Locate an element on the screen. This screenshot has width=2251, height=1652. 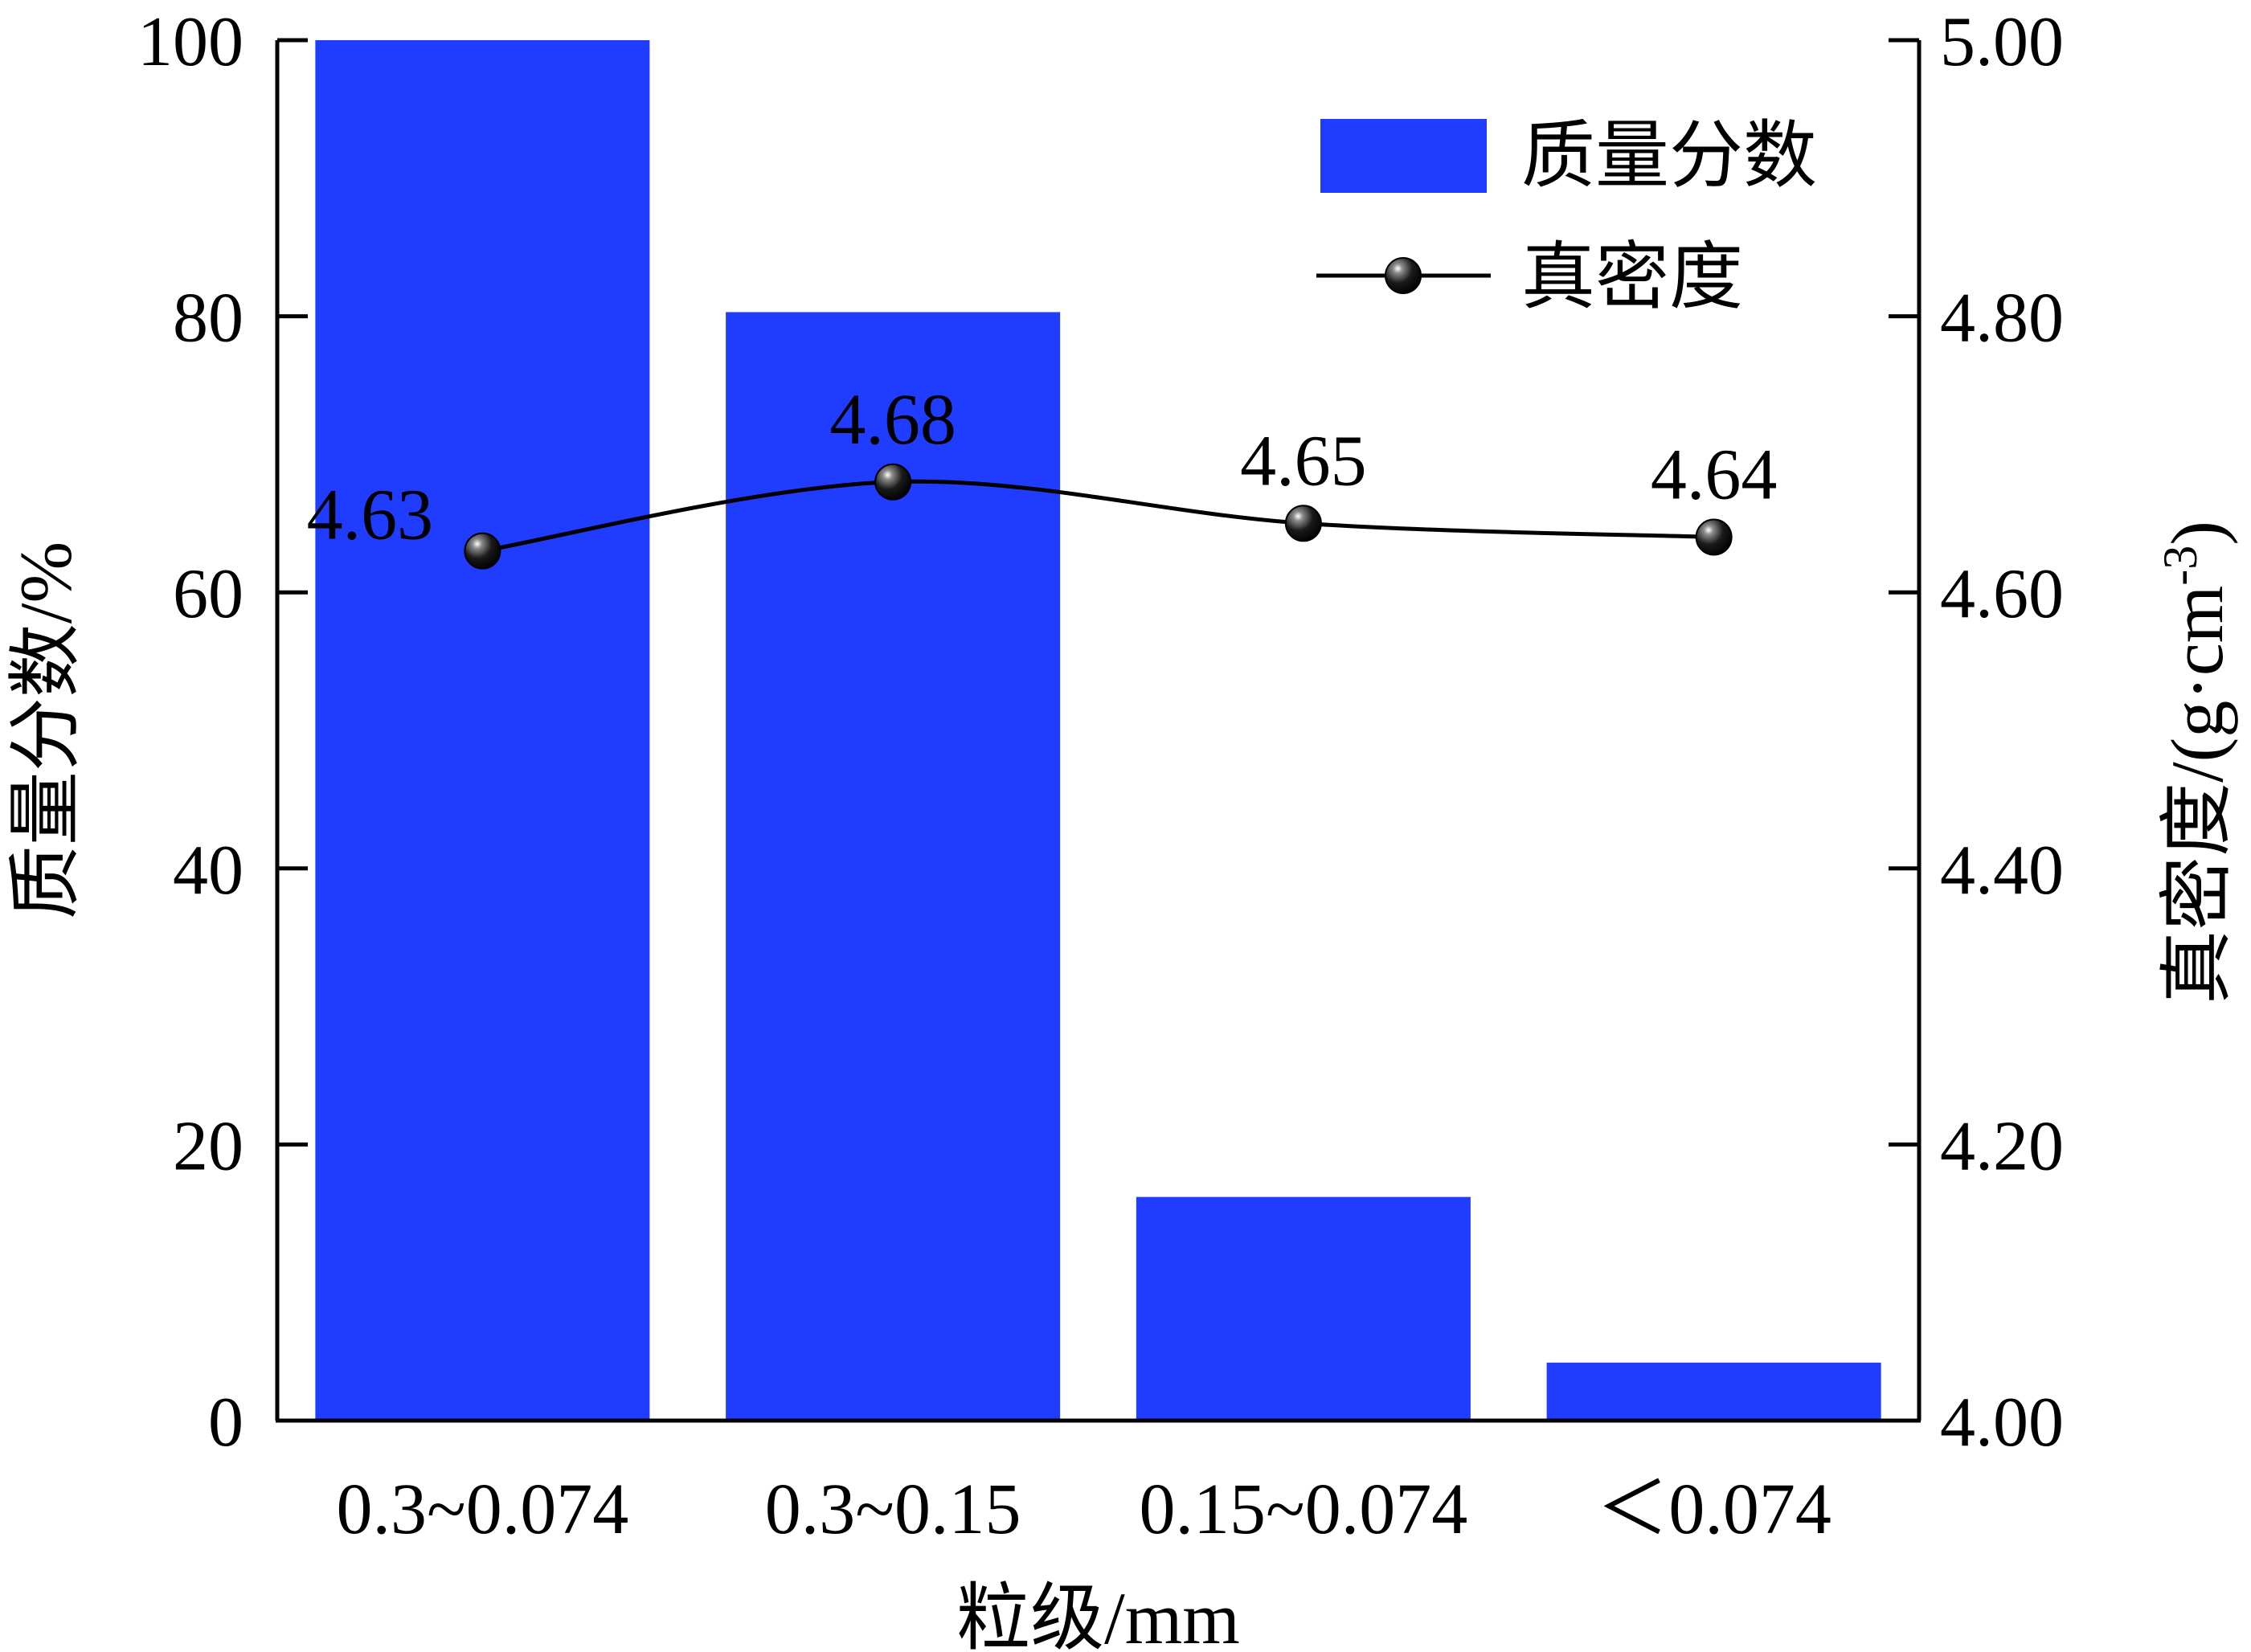
right-axis-title: 真密度/(g·cm-3) is located at coordinates (2196, 763).